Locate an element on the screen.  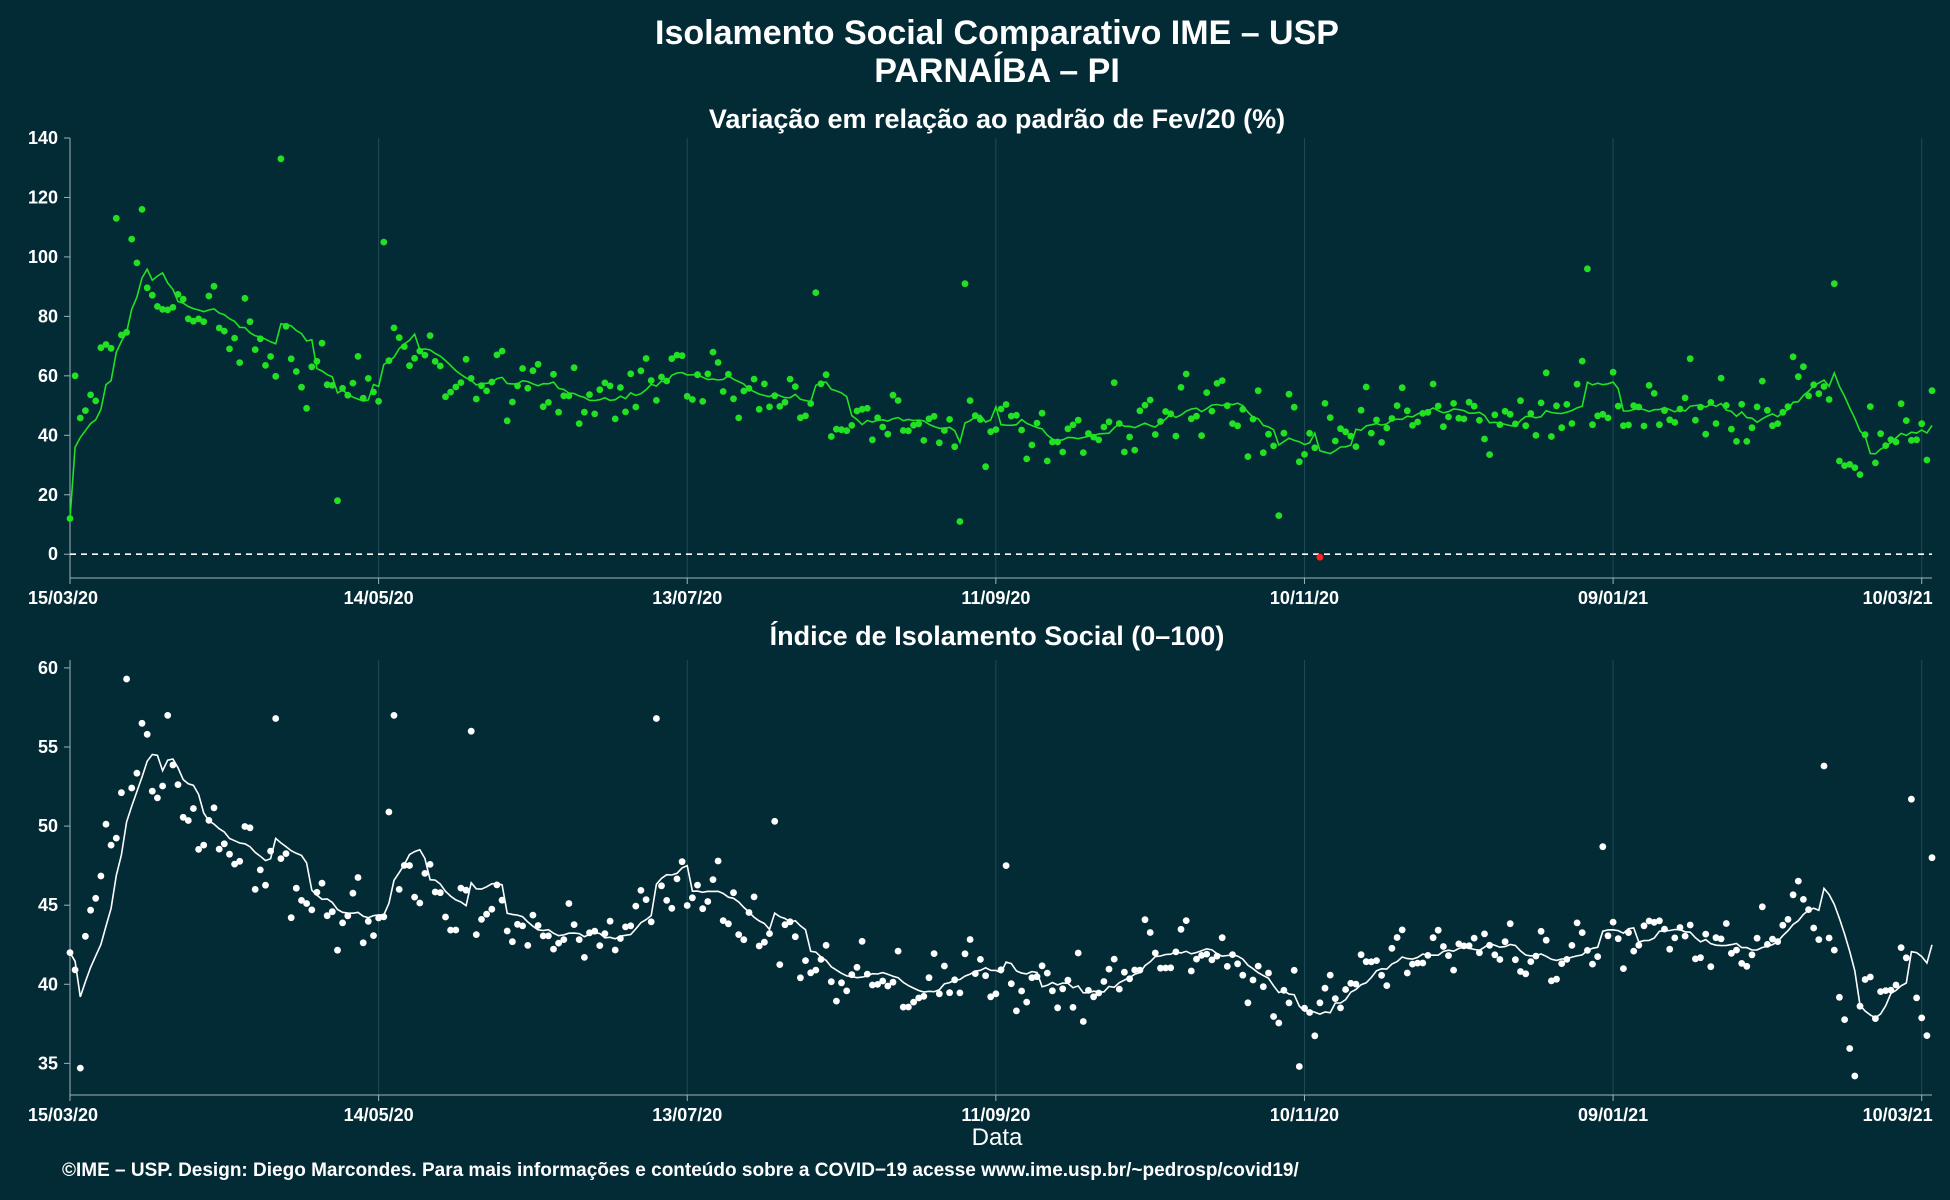
x-tick-label: 14/05/20 is located at coordinates (379, 1115).